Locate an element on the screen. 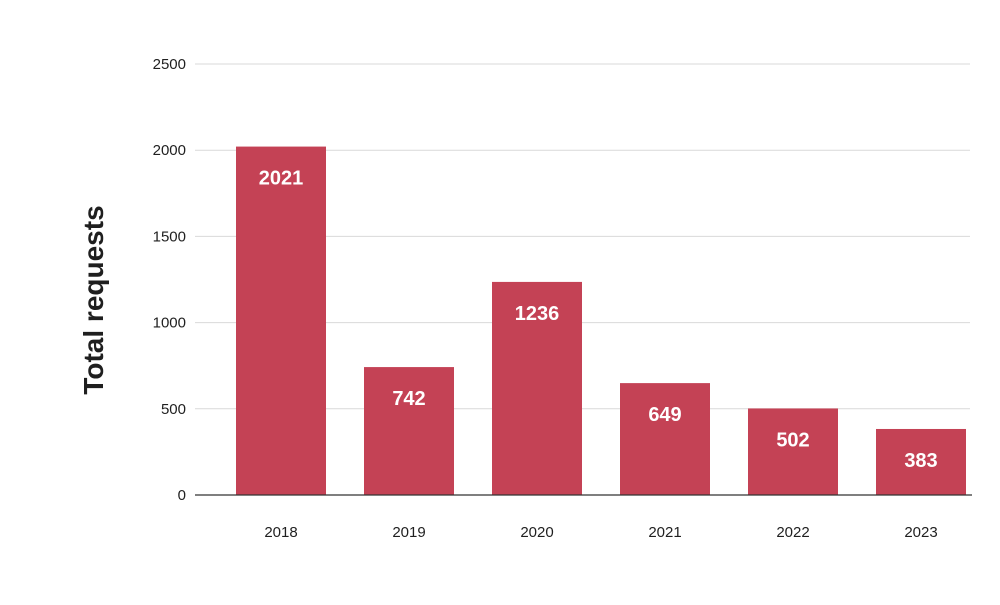 This screenshot has height=605, width=1000. data-label-2023: 383 is located at coordinates (920, 461).